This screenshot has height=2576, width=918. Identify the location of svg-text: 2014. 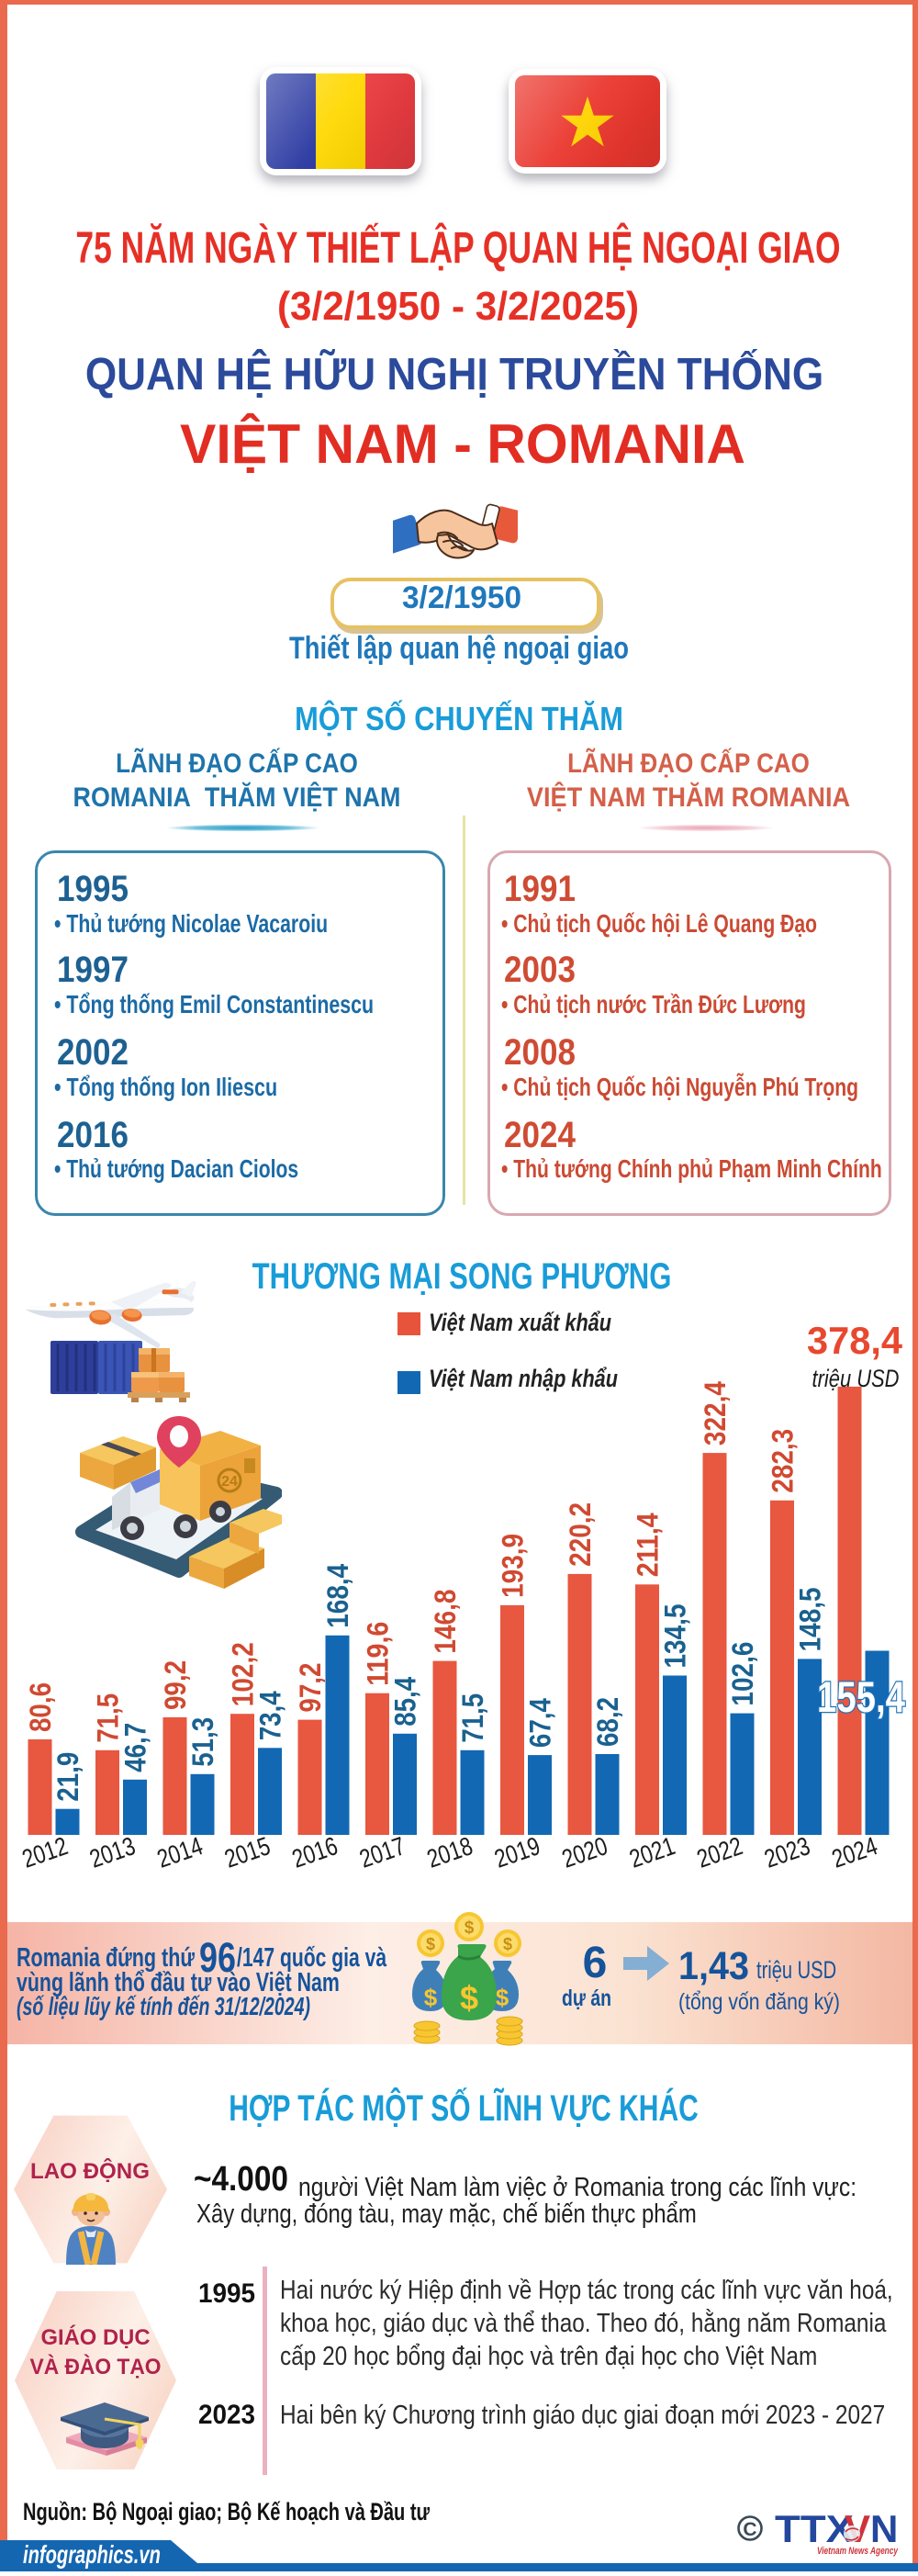
(179, 1852).